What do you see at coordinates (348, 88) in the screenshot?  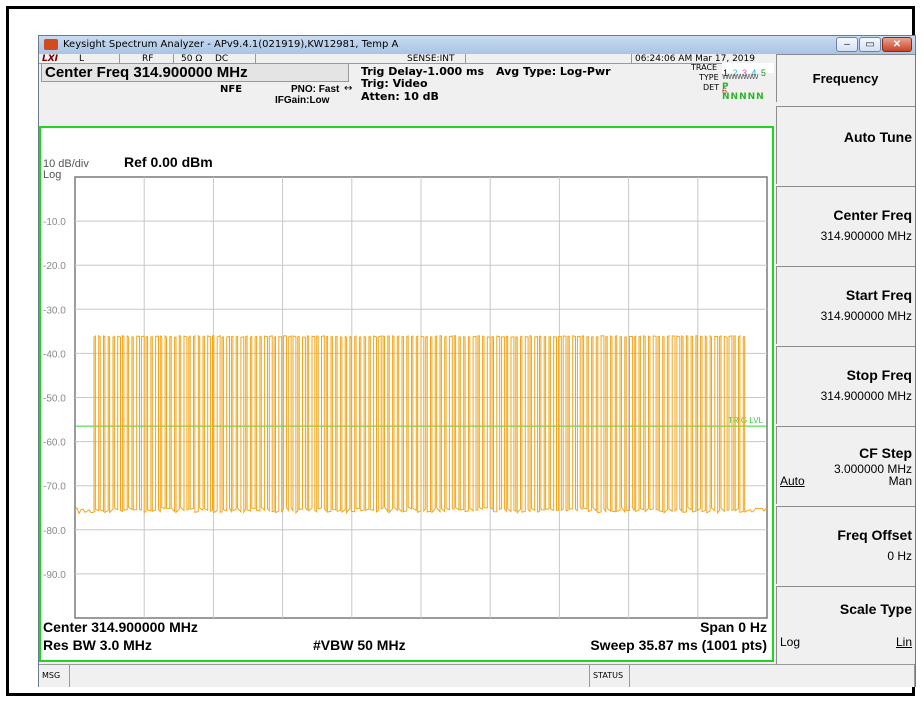 I see `pno-arrow-icon: ↔` at bounding box center [348, 88].